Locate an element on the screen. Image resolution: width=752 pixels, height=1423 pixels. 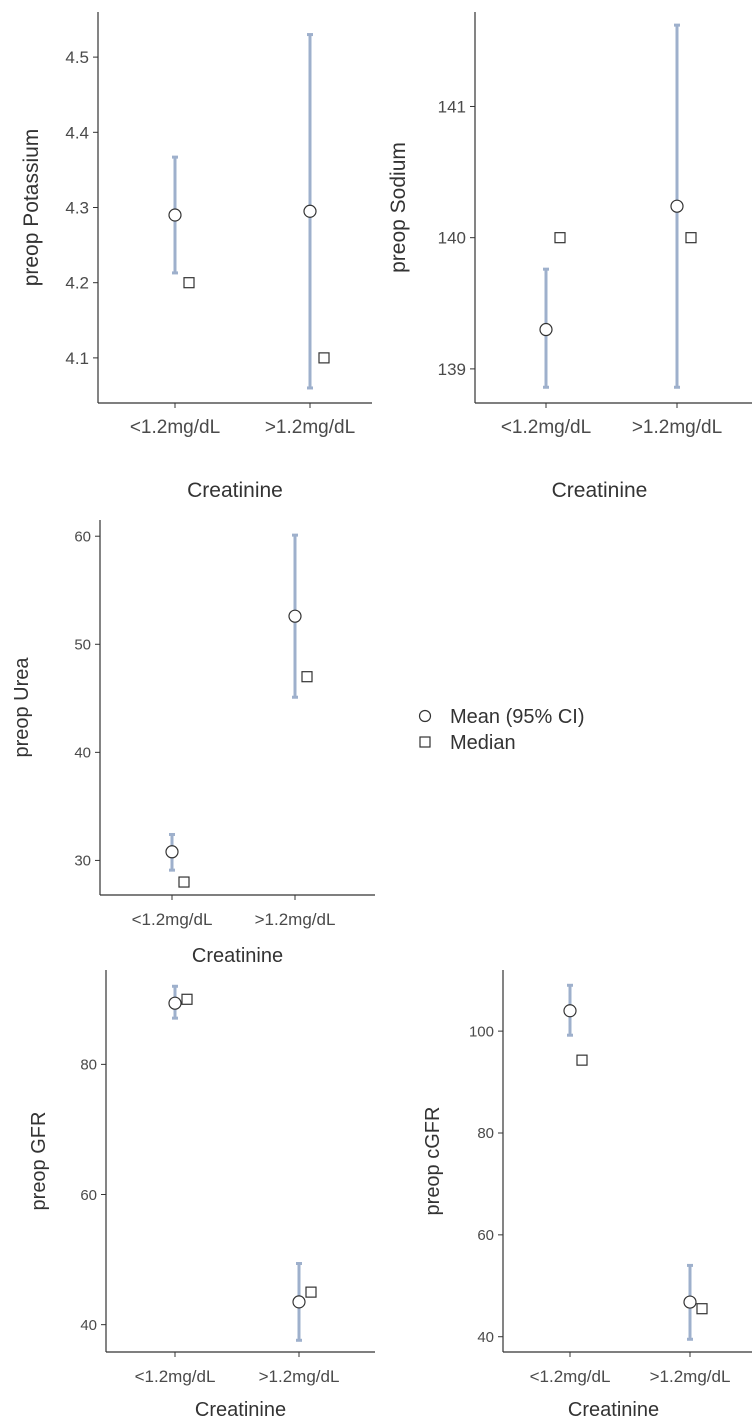
legend: Mean (95% CI) Median is located at coordinates (501, 730).